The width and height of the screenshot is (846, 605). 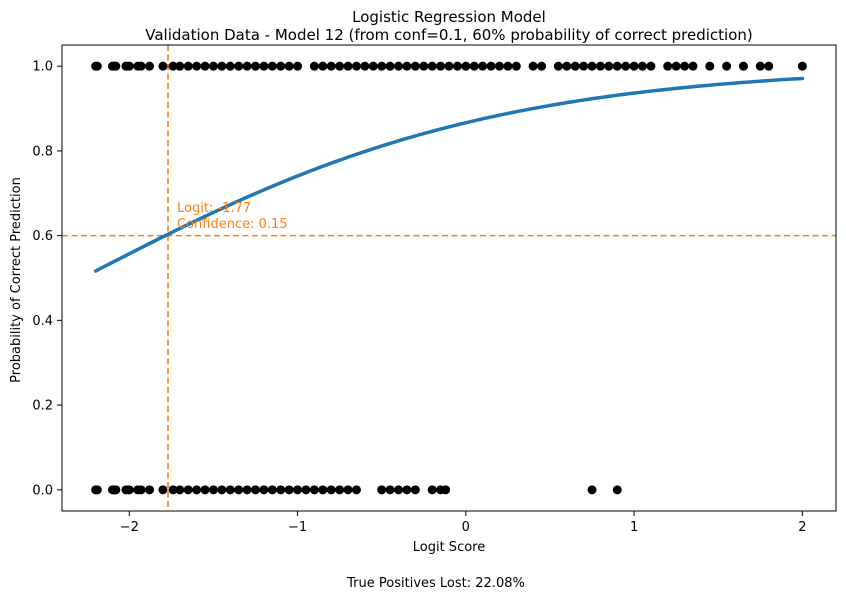 What do you see at coordinates (42, 490) in the screenshot?
I see `y-tick-label: 0.0` at bounding box center [42, 490].